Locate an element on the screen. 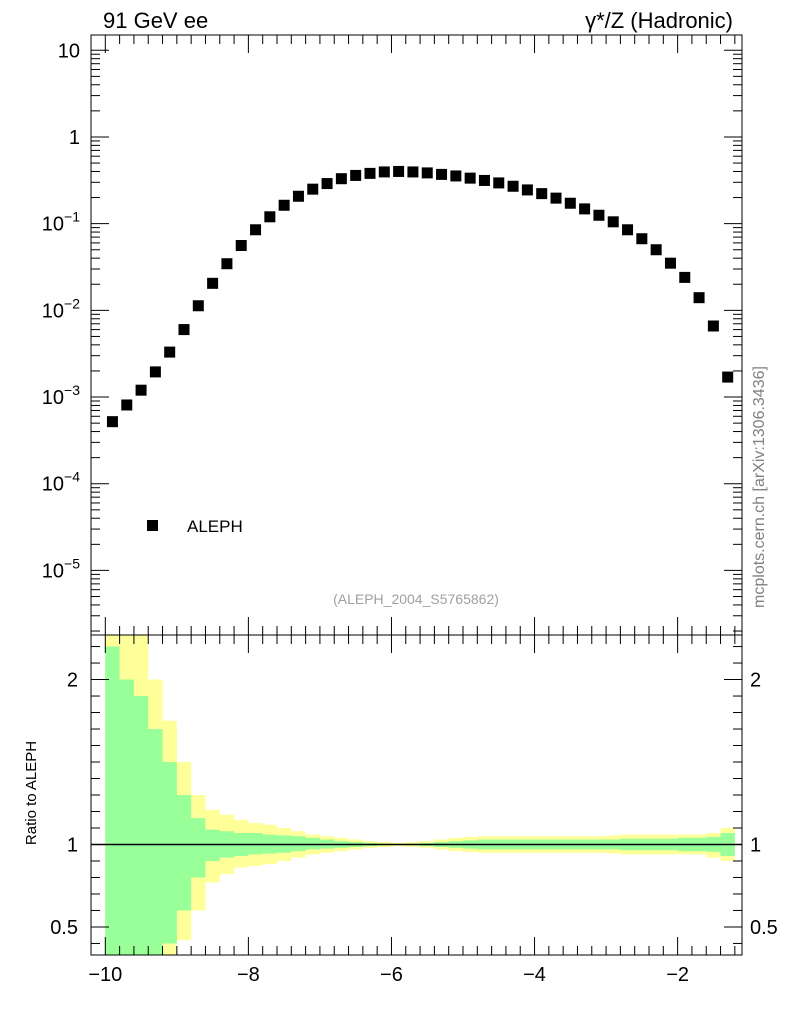  x-tick-label: −6 is located at coordinates (391, 975).